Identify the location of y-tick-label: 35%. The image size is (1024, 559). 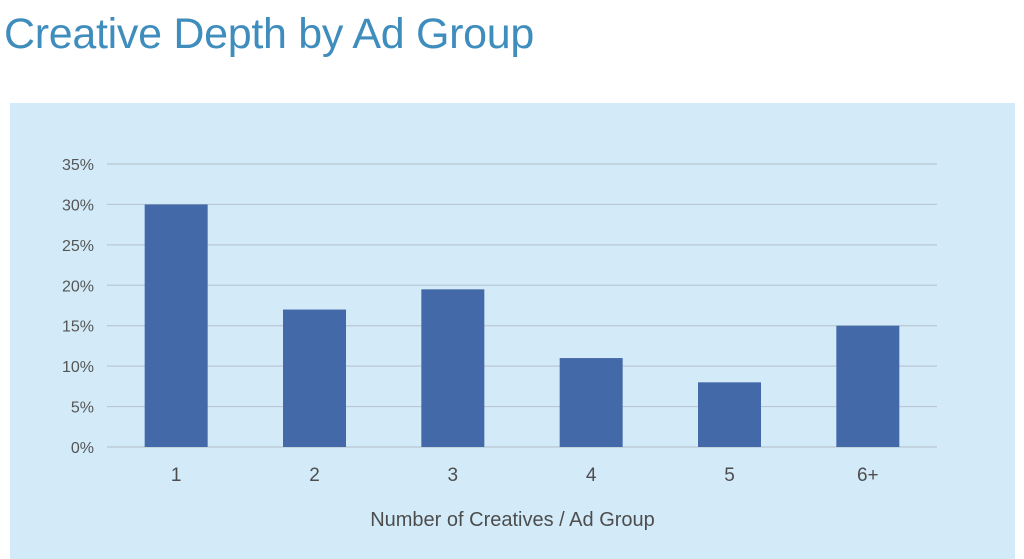
(78, 165).